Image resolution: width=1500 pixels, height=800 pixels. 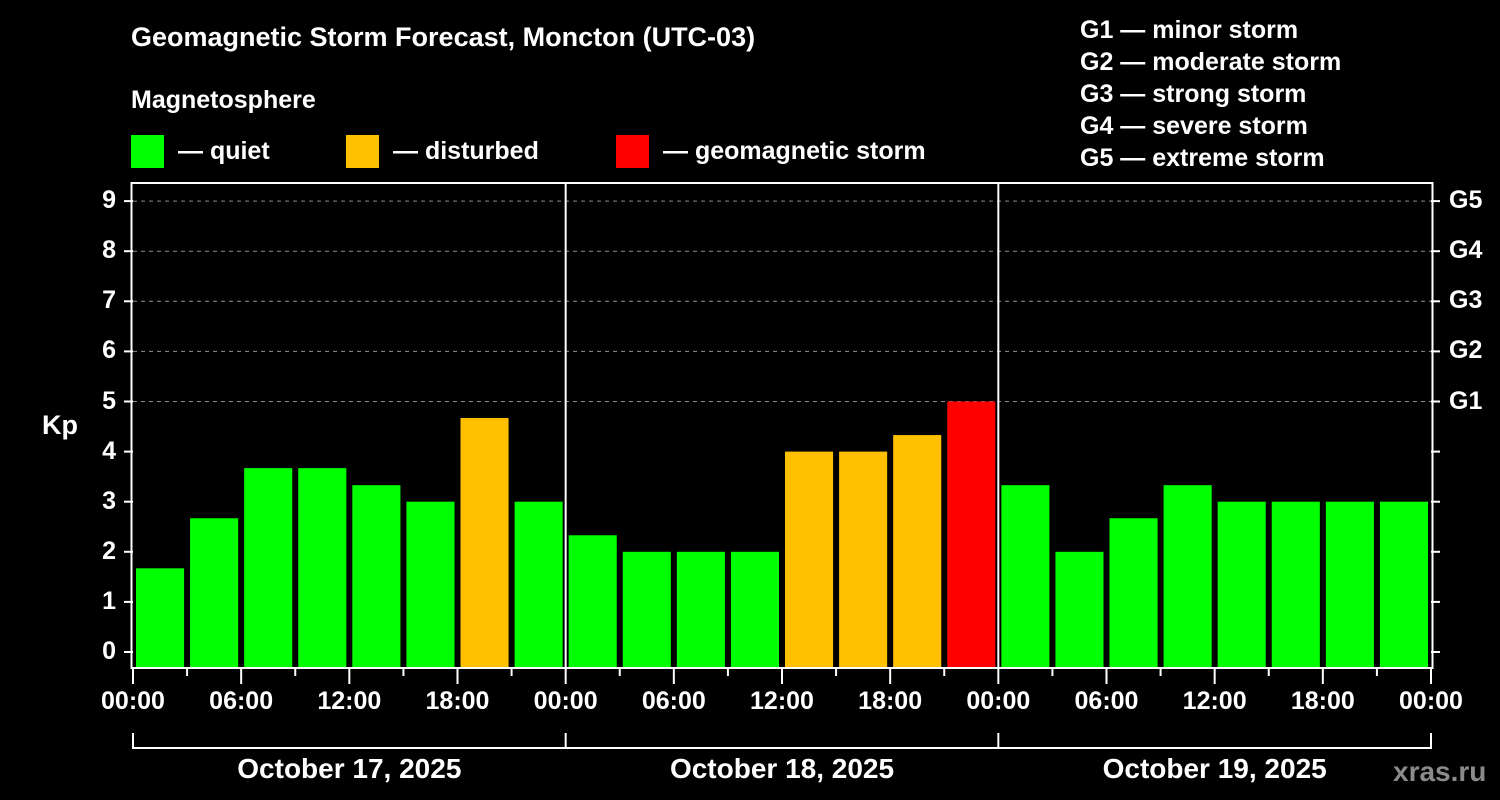 I want to click on legend-quiet: — quiet, so click(x=200, y=151).